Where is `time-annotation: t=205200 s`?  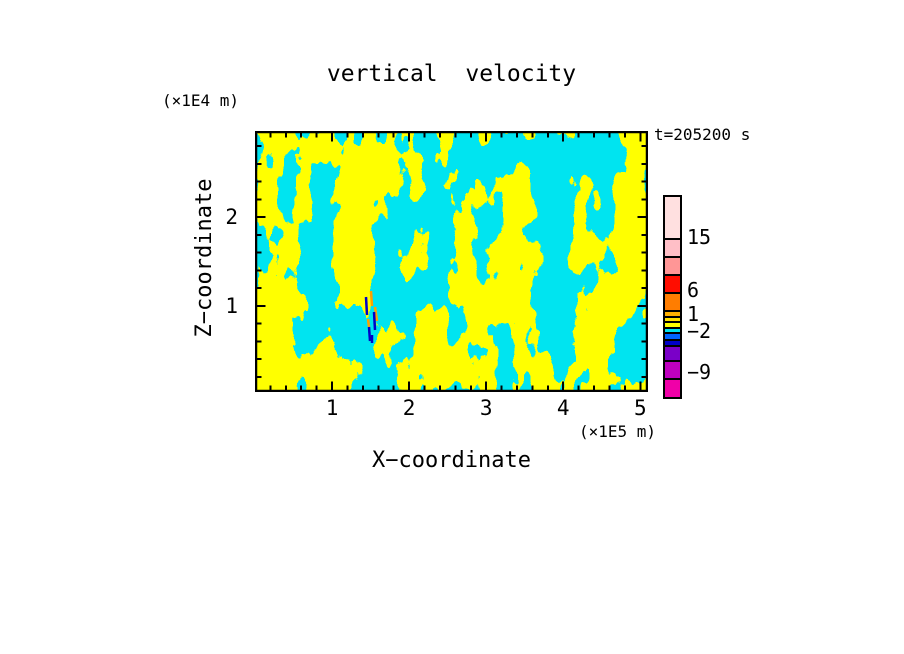
time-annotation: t=205200 s is located at coordinates (702, 134).